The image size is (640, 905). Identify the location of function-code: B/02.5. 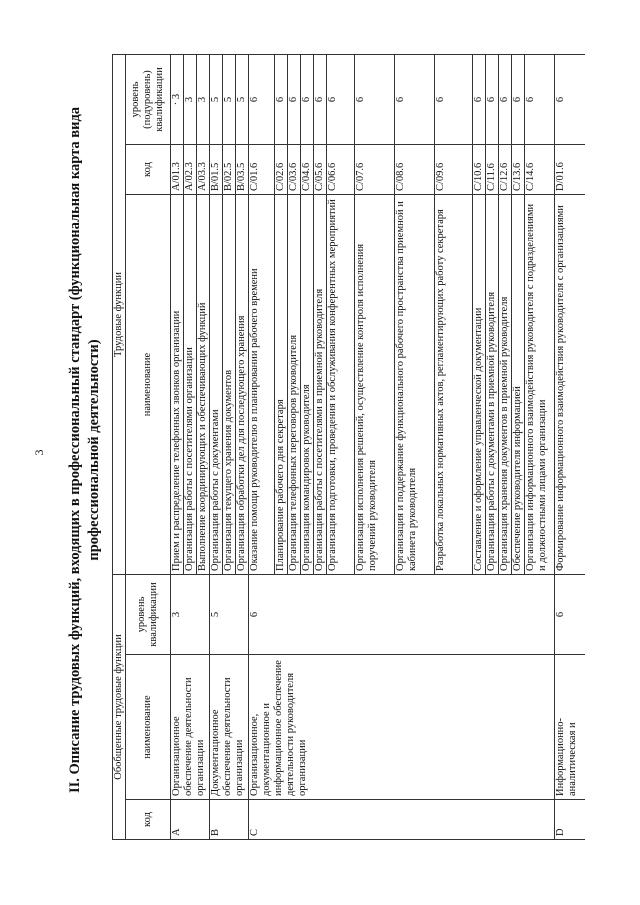
(229, 169).